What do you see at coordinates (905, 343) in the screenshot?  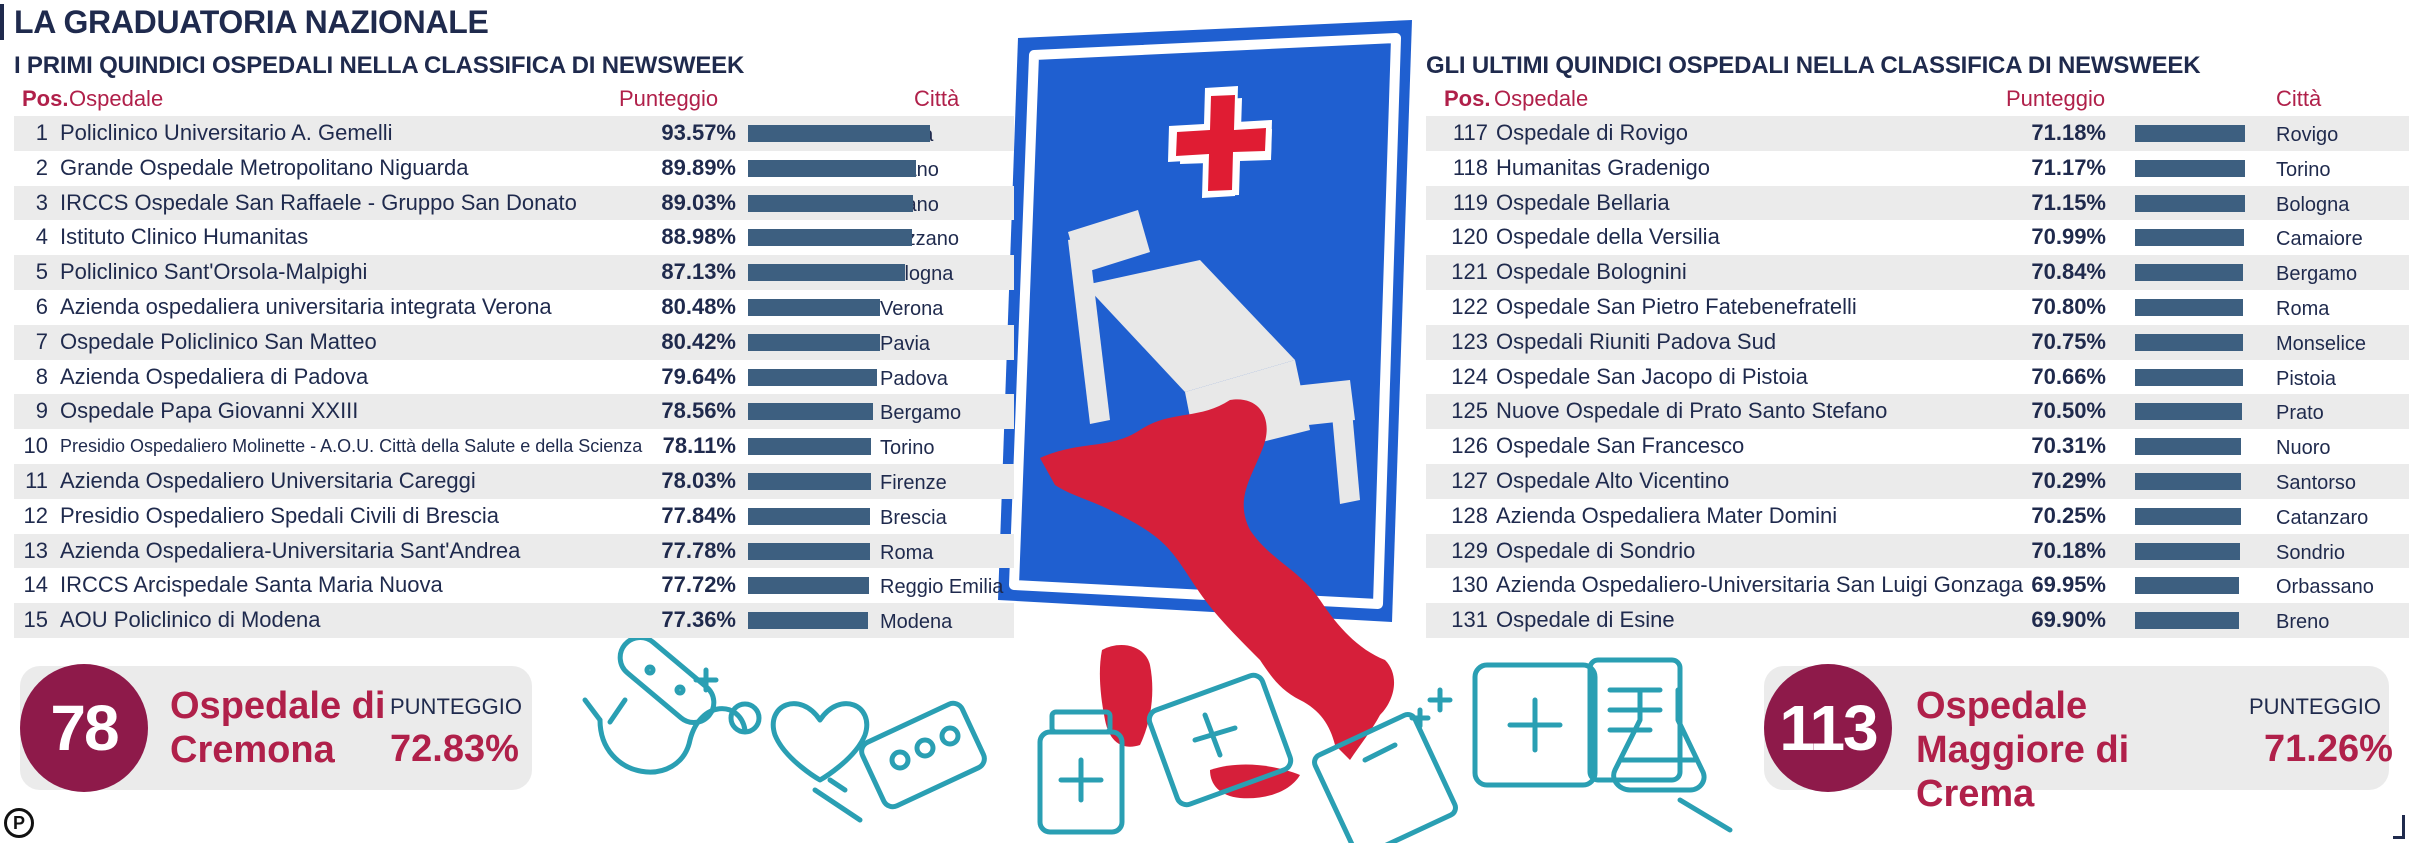 I see `row-city: Pavia` at bounding box center [905, 343].